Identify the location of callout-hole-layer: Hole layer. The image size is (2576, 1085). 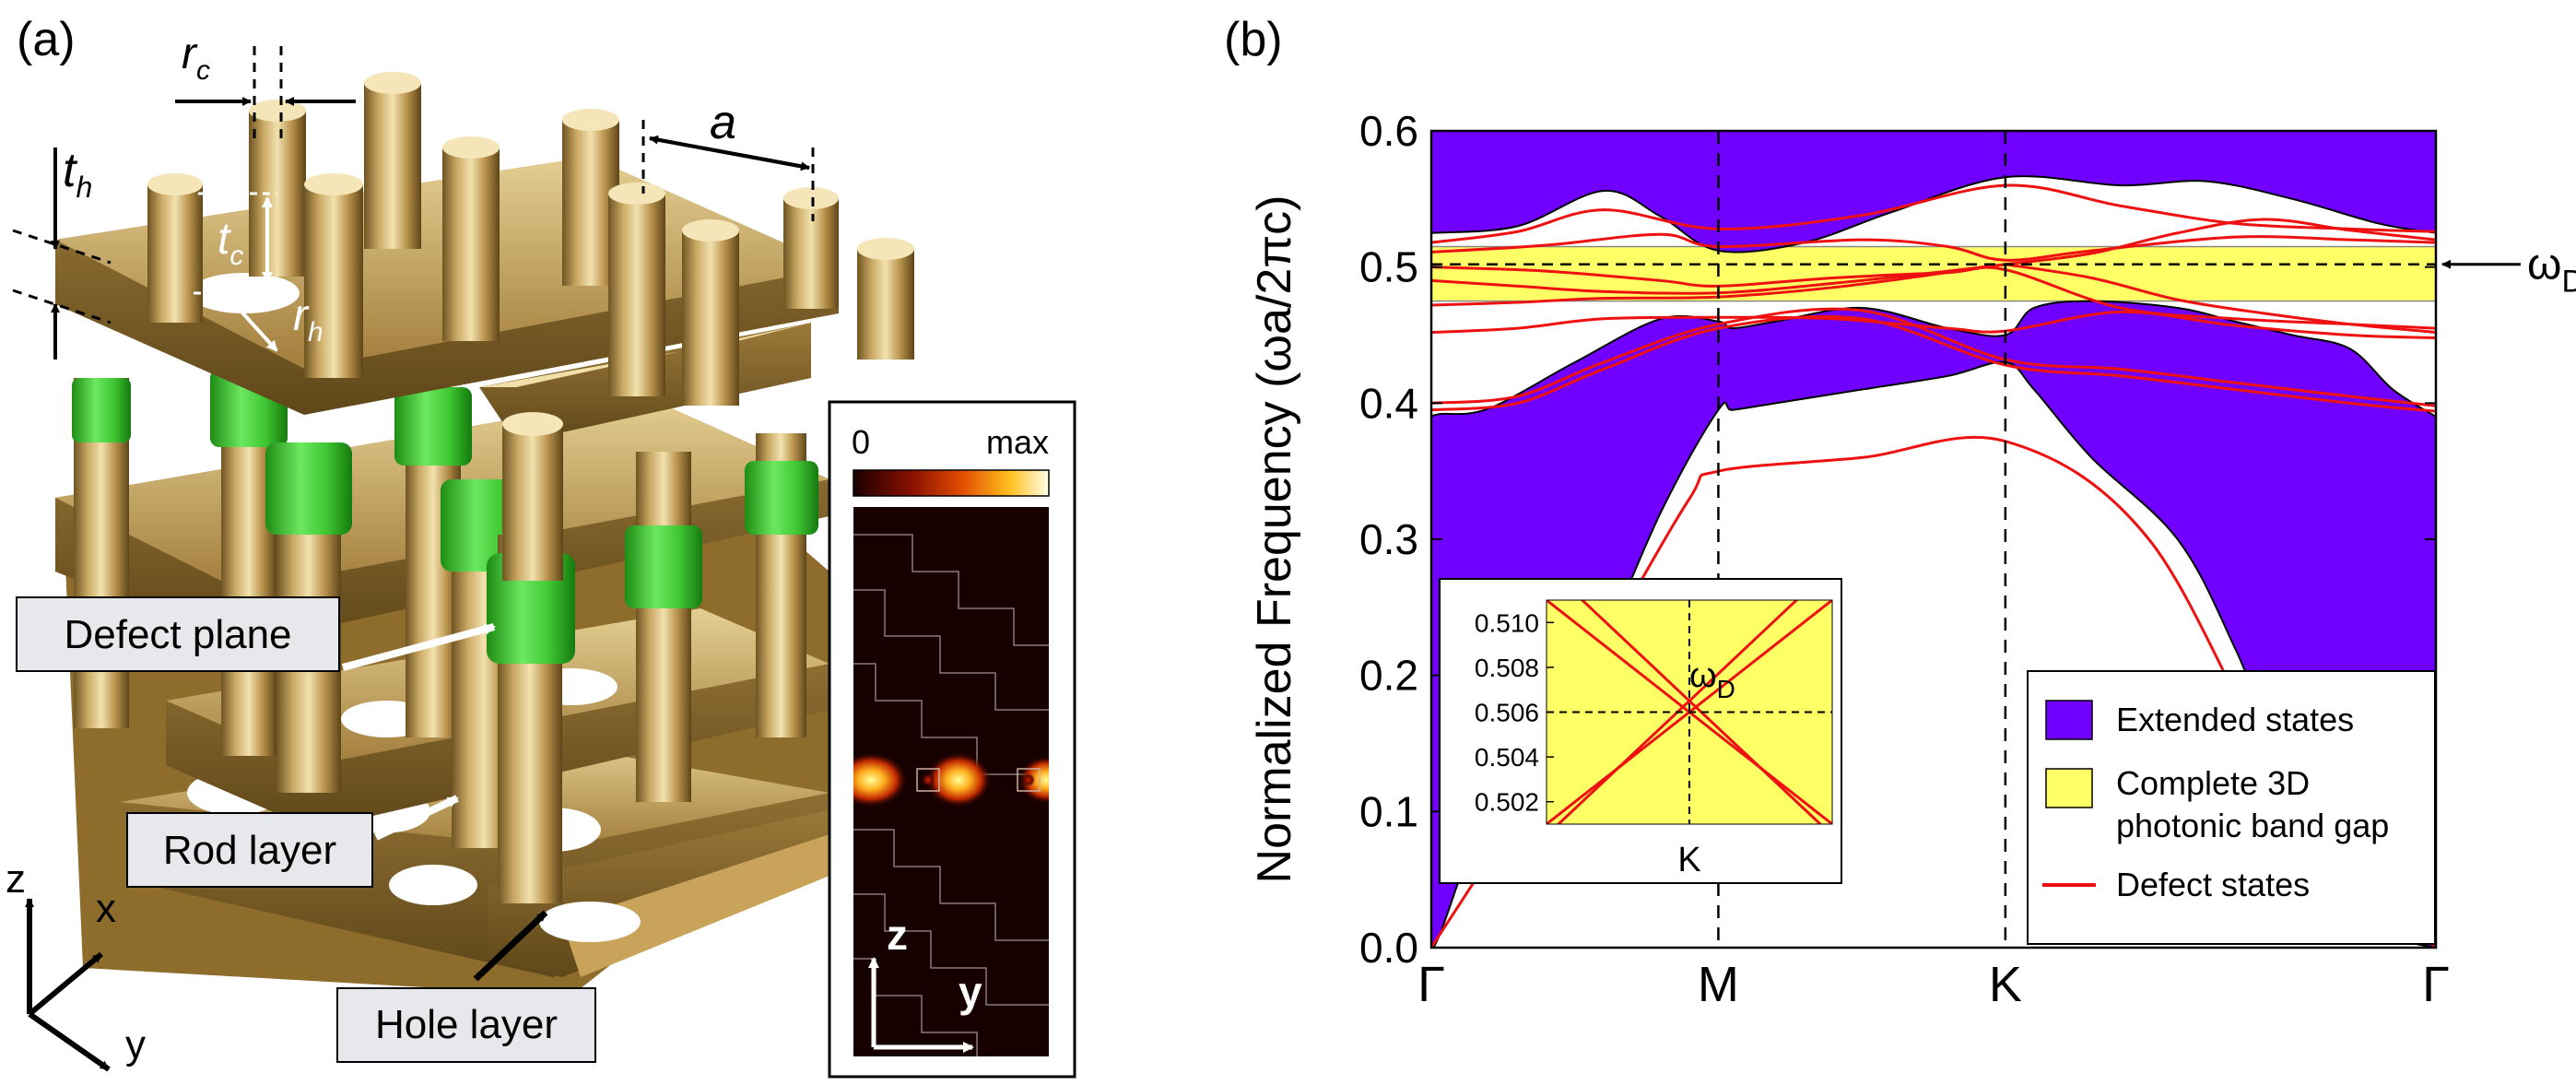
(466, 986).